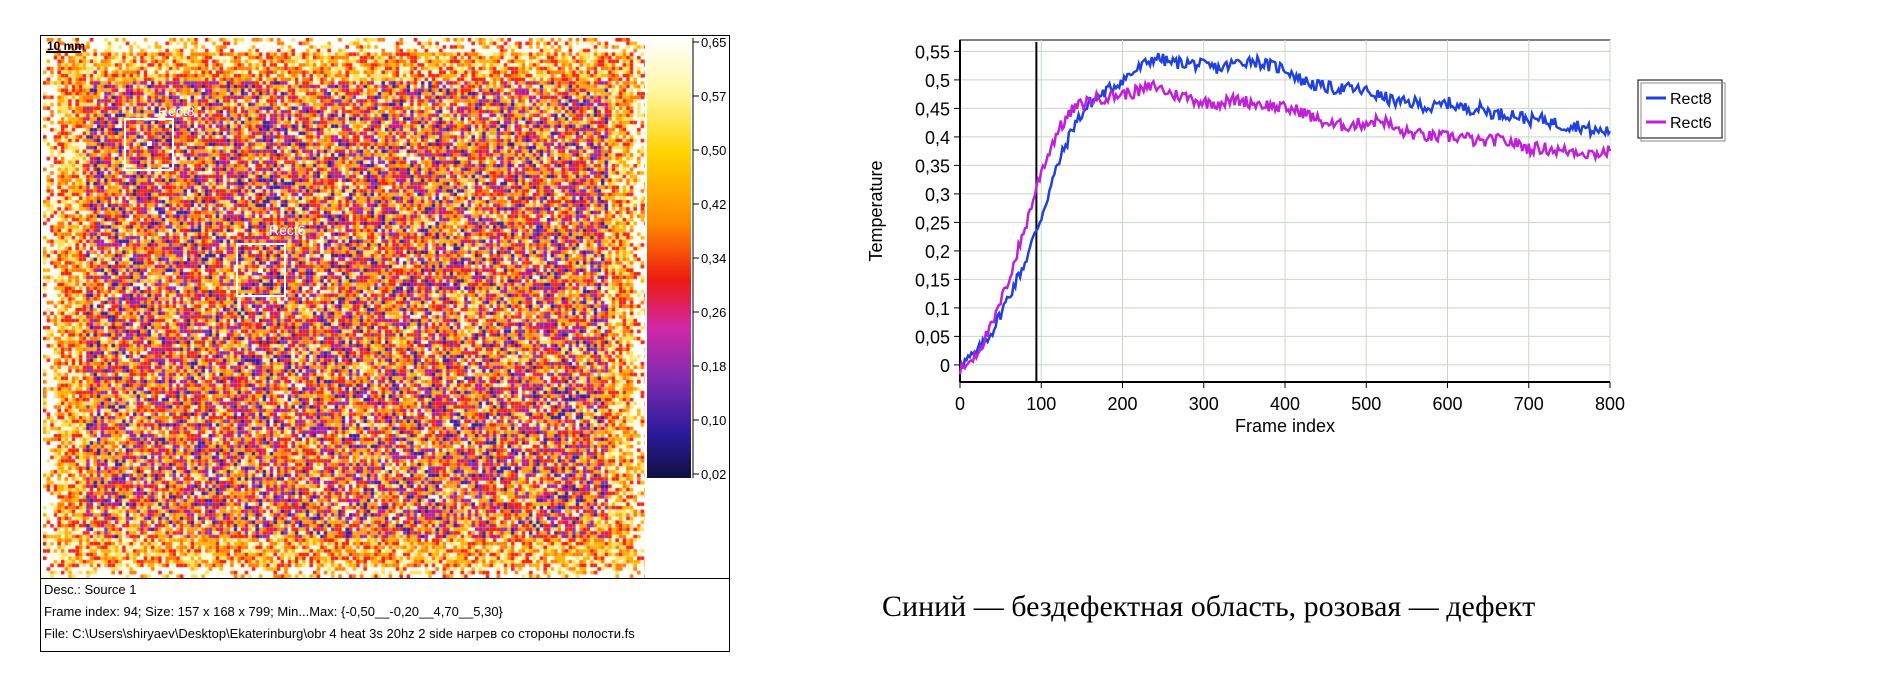 Image resolution: width=1890 pixels, height=687 pixels. What do you see at coordinates (713, 474) in the screenshot?
I see `colorbar-tick-label: 0,02` at bounding box center [713, 474].